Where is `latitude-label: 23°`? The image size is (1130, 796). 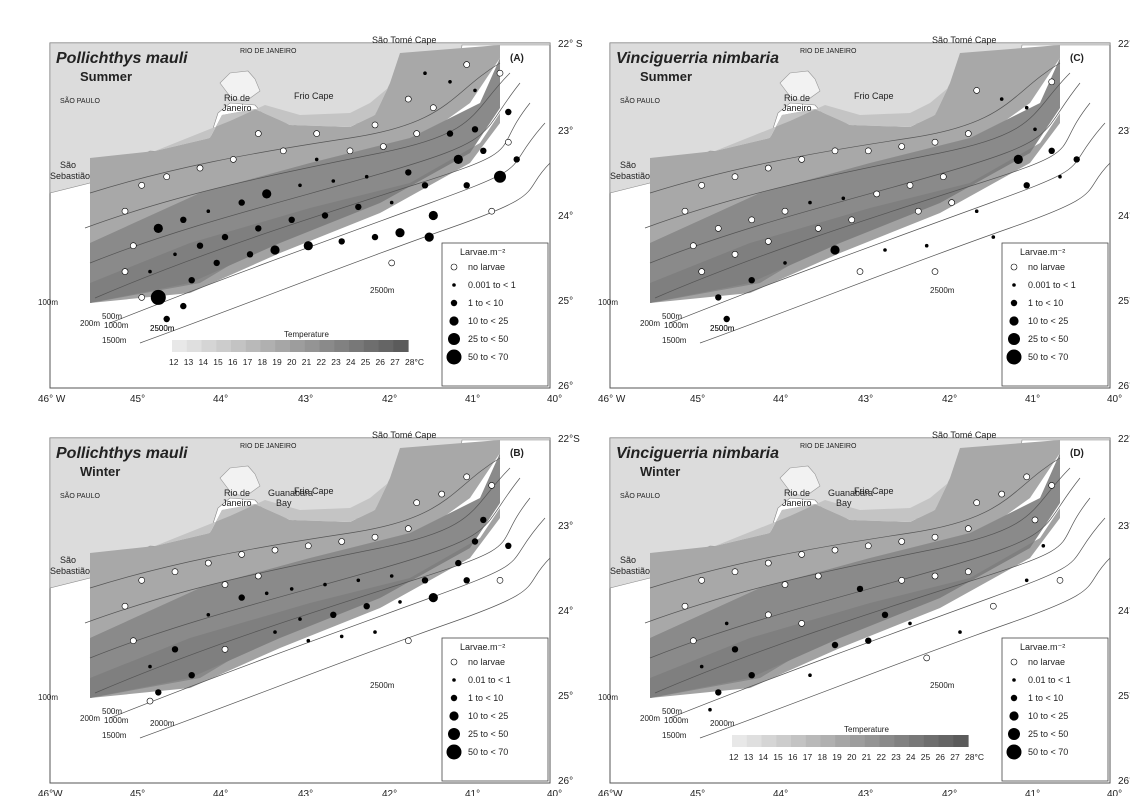
latitude-label: 23° is located at coordinates (565, 131).